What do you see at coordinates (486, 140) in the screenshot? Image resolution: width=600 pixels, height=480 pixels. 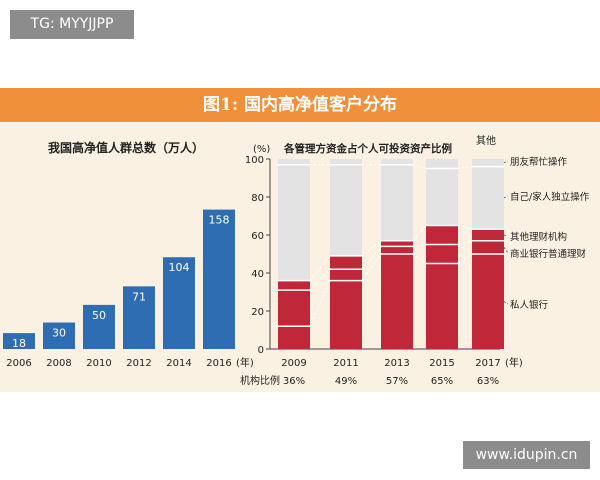 I see `extra-label: 其他` at bounding box center [486, 140].